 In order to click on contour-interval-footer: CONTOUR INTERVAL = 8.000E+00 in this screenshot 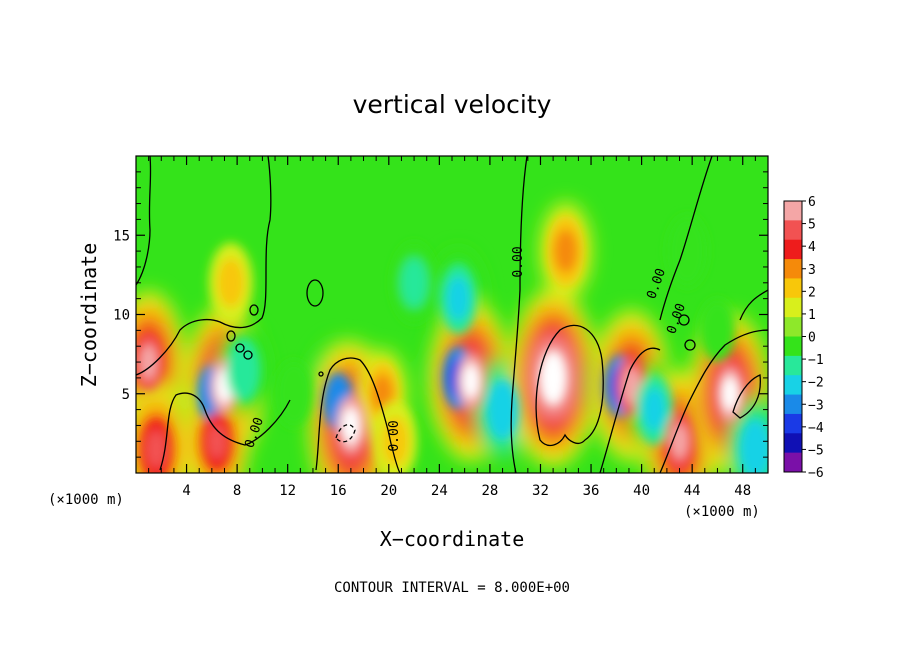, I will do `click(452, 588)`.